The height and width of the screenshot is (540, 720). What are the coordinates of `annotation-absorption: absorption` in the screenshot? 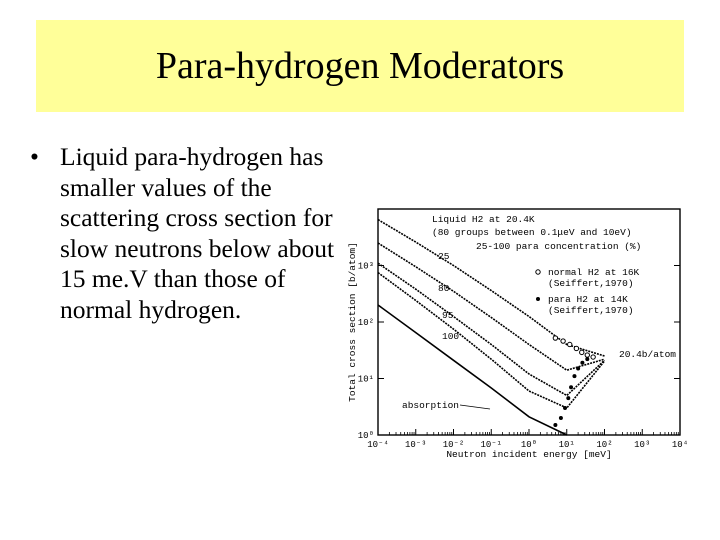 It's located at (430, 405).